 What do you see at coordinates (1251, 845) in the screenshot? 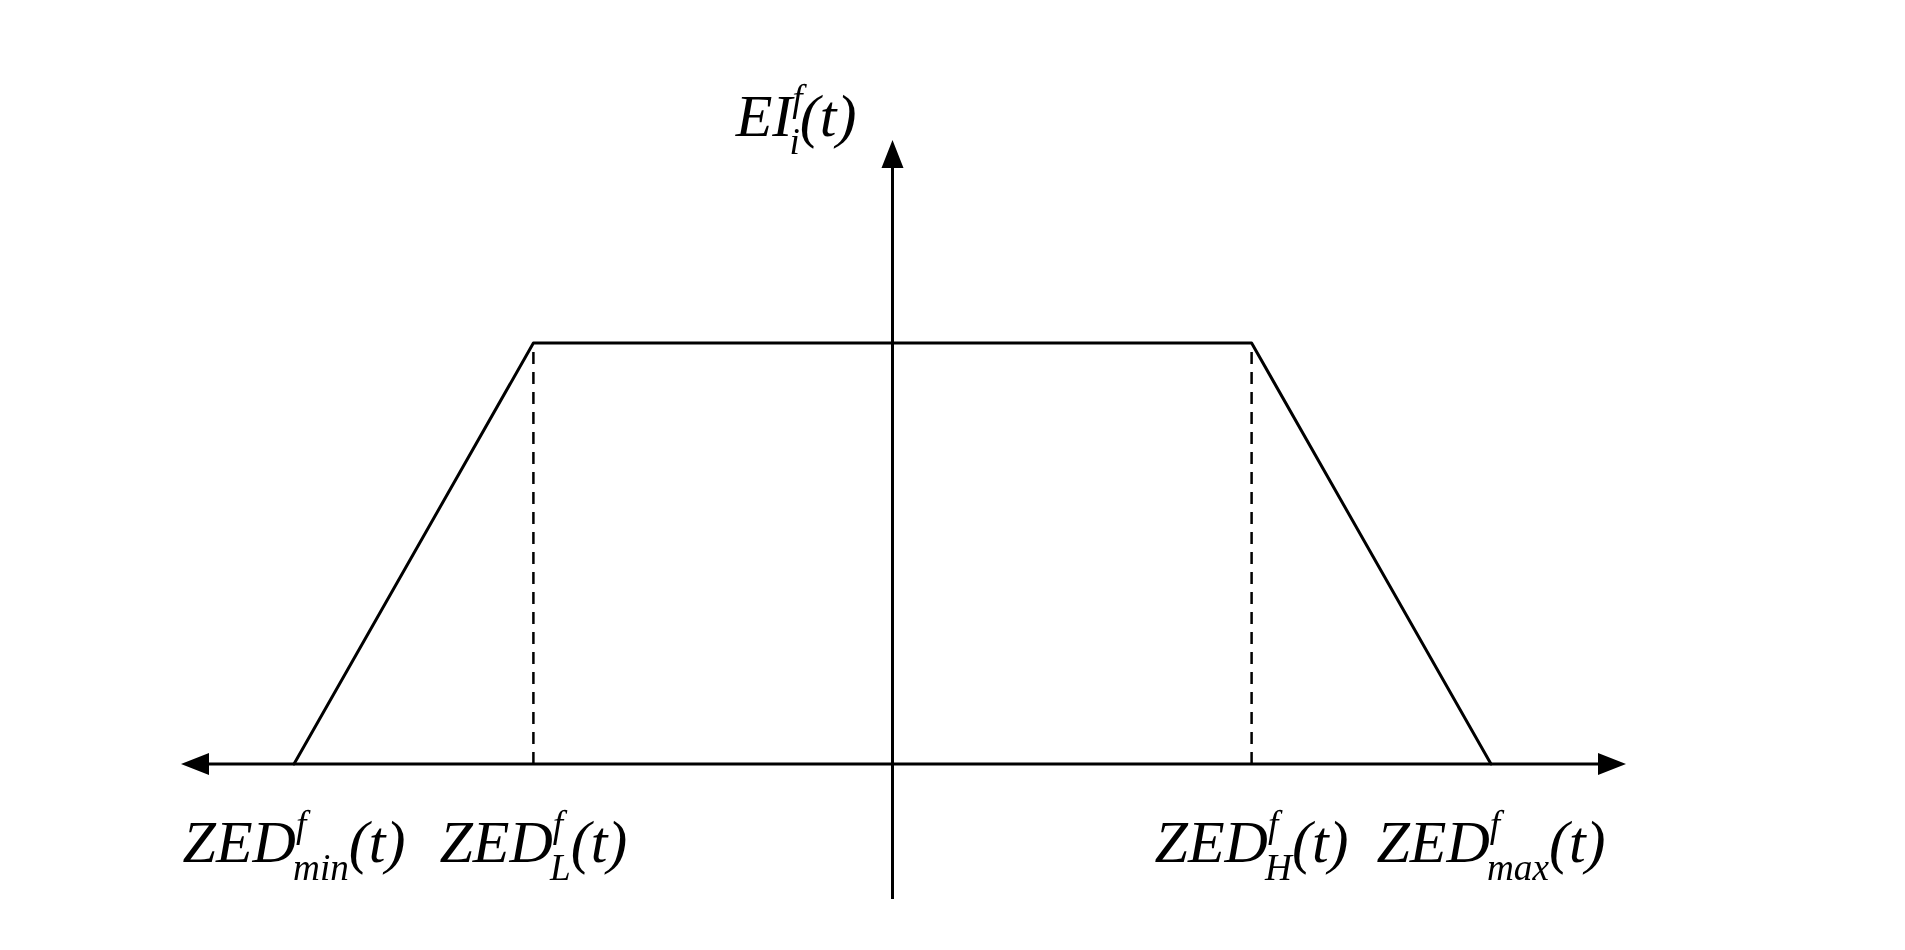
I see `x-tick-label: ZED$^{f}$$_{H}$(t)` at bounding box center [1251, 845].